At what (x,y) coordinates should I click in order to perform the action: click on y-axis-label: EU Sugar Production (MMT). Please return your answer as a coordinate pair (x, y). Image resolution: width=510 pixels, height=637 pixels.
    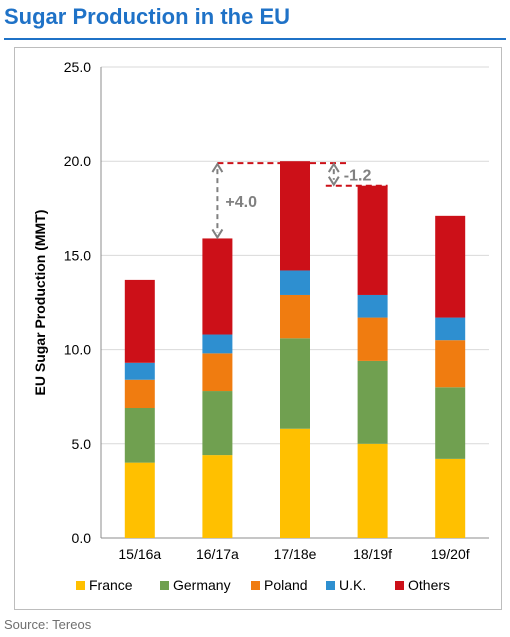
    Looking at the image, I should click on (40, 303).